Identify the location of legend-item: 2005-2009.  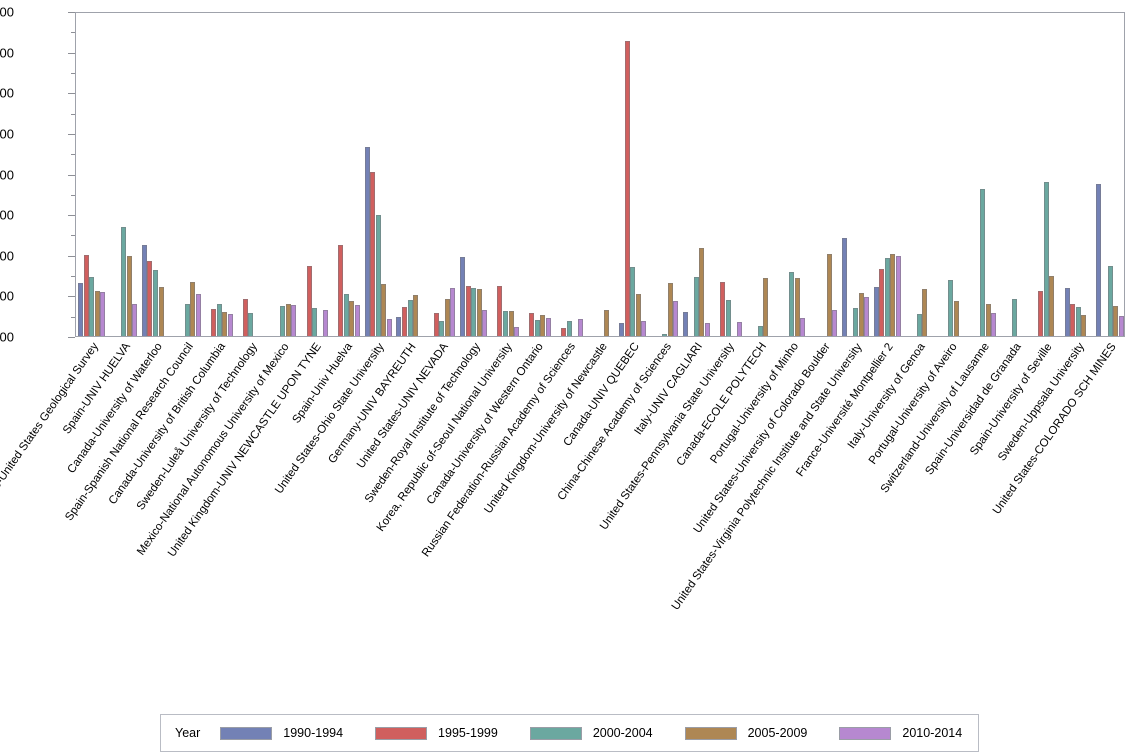
(745, 733).